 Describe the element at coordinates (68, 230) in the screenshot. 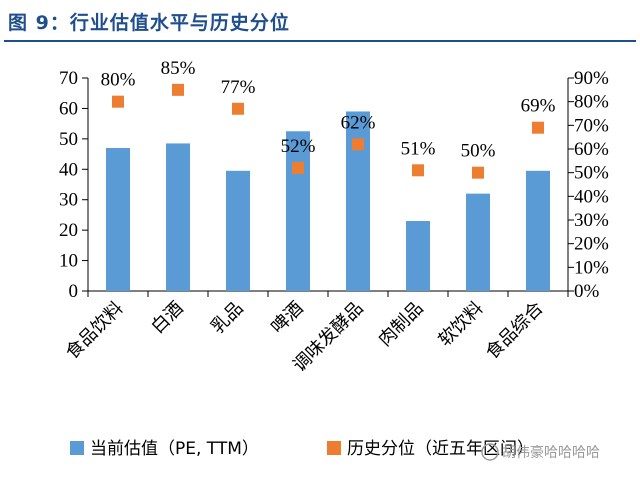

I see `left-axis-tick-label: 20` at that location.